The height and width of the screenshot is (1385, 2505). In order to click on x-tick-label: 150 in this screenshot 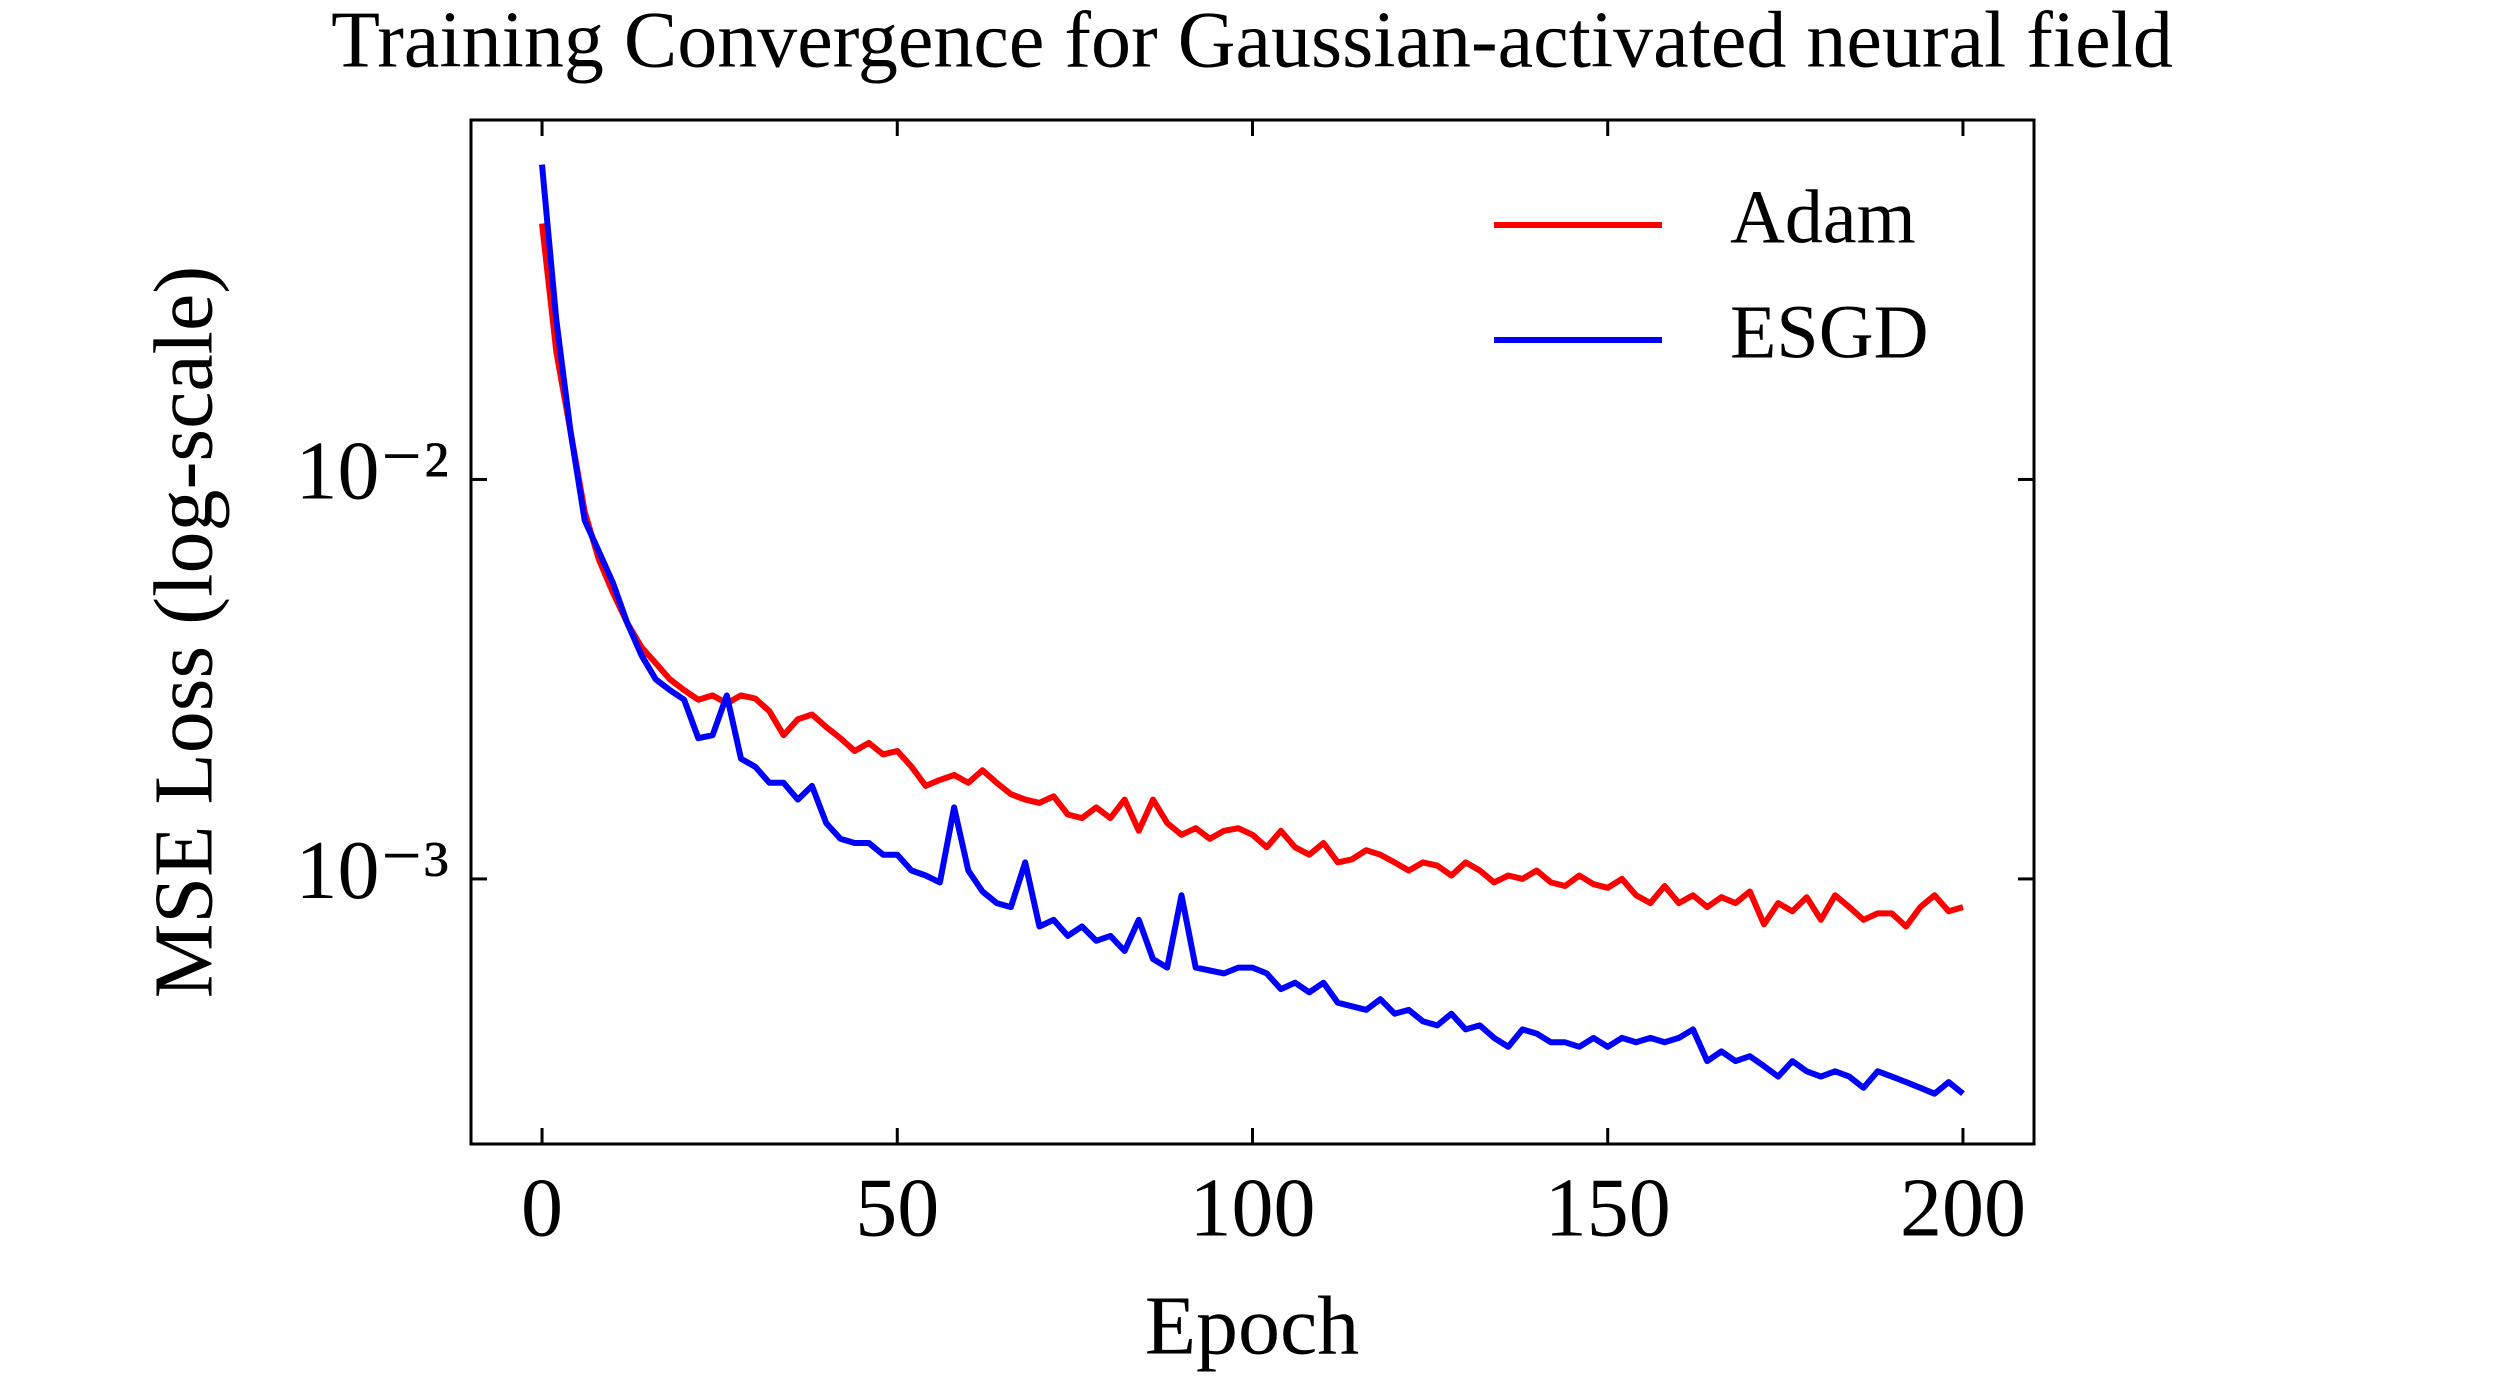, I will do `click(1608, 1207)`.